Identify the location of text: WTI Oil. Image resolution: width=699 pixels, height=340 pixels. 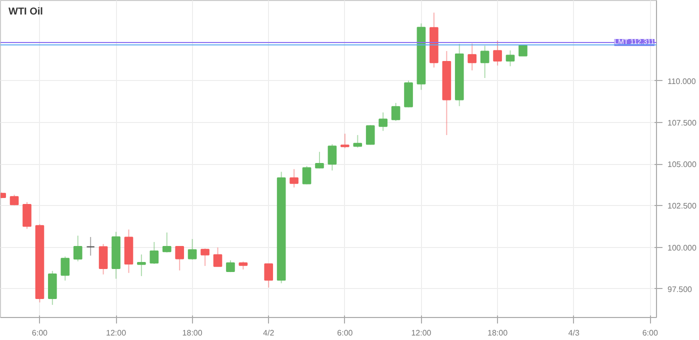
(26, 12).